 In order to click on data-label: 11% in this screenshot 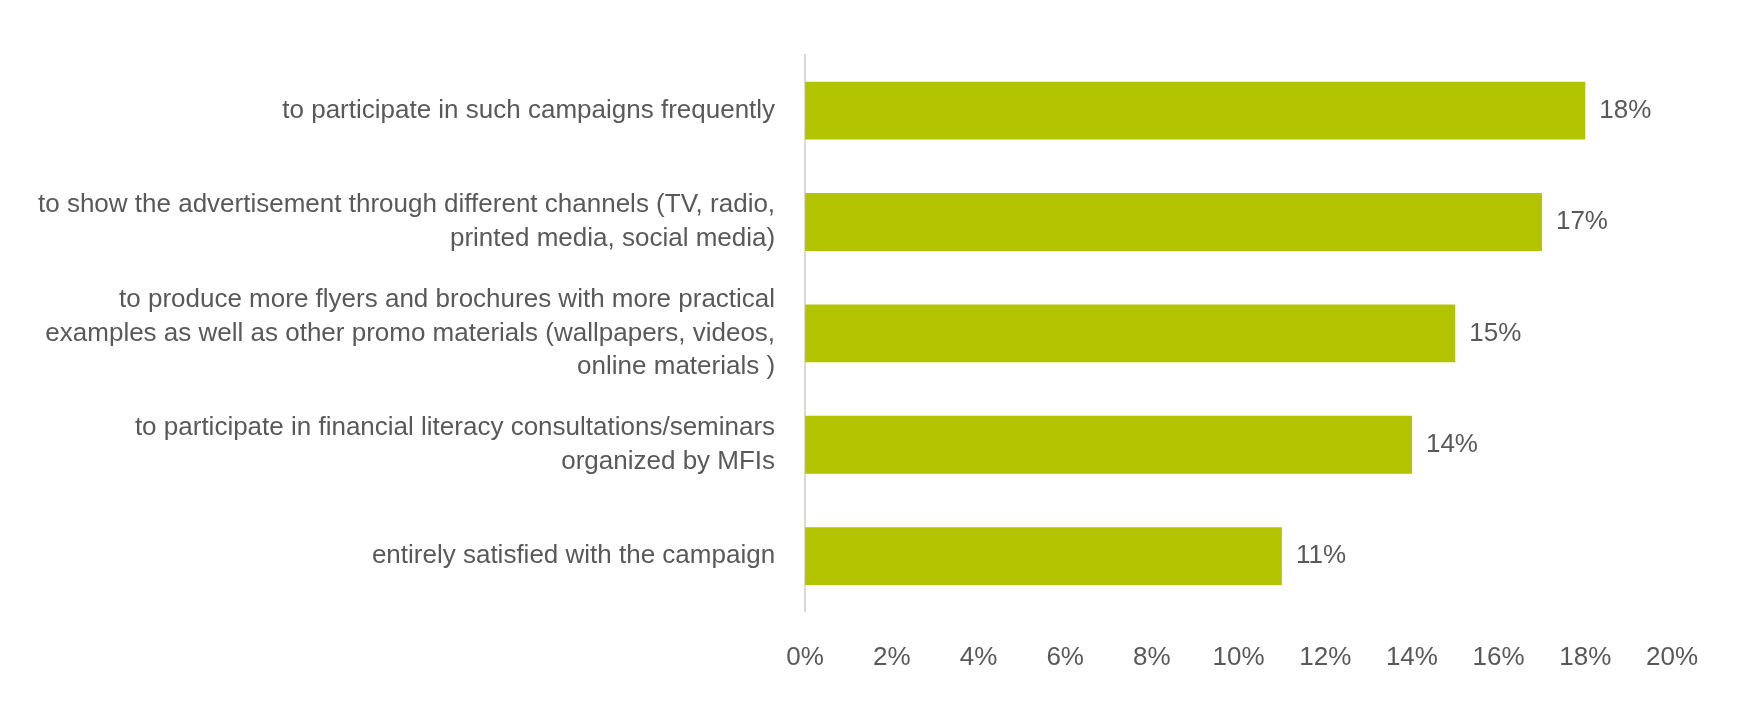, I will do `click(1320, 554)`.